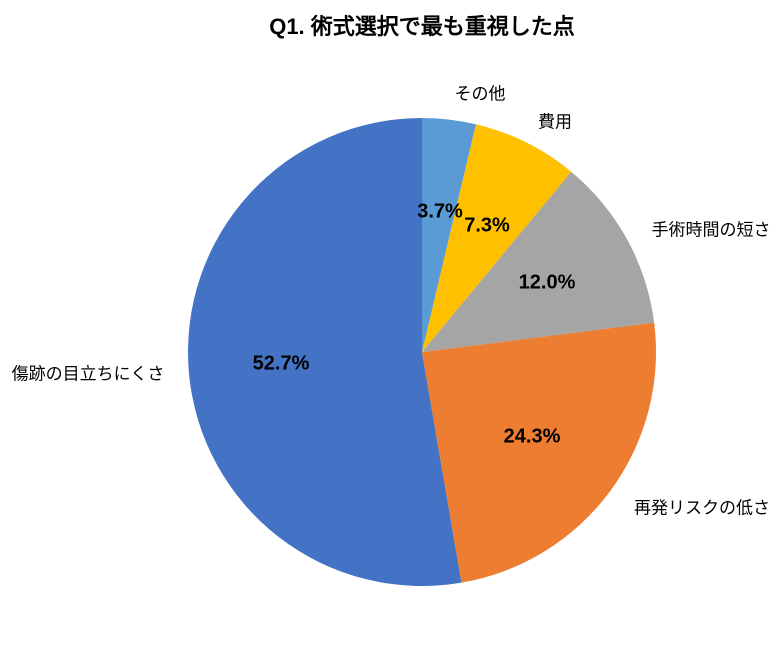  Describe the element at coordinates (711, 230) in the screenshot. I see `category-label-surgery-time: 手術時間の短さ` at that location.